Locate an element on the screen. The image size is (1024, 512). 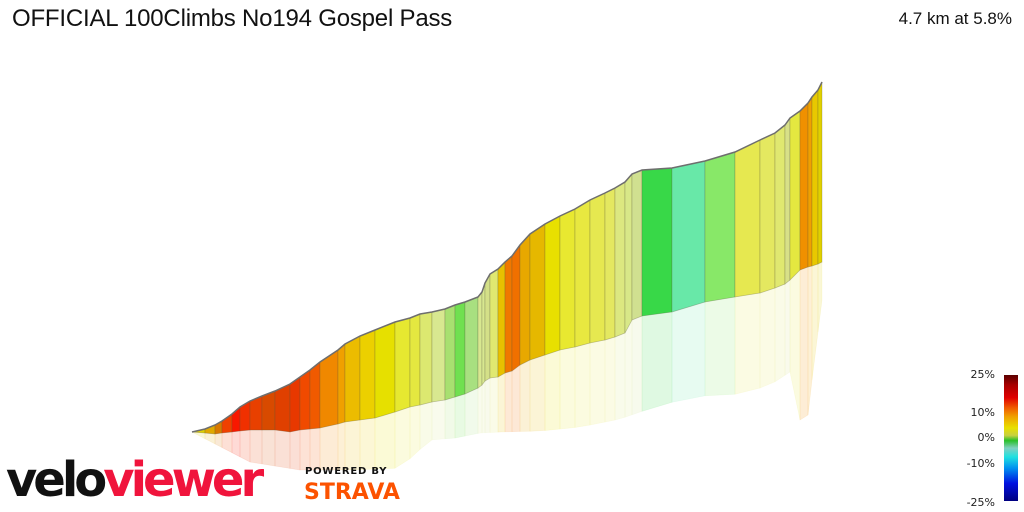
legend-label-minus25: -25% is located at coordinates (980, 502).